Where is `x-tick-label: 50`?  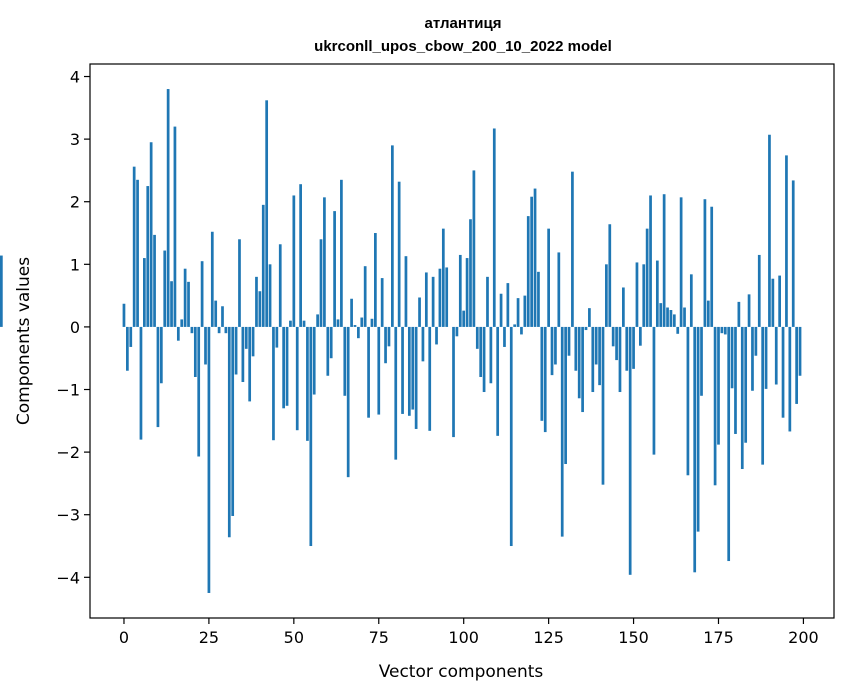 x-tick-label: 50 is located at coordinates (294, 637).